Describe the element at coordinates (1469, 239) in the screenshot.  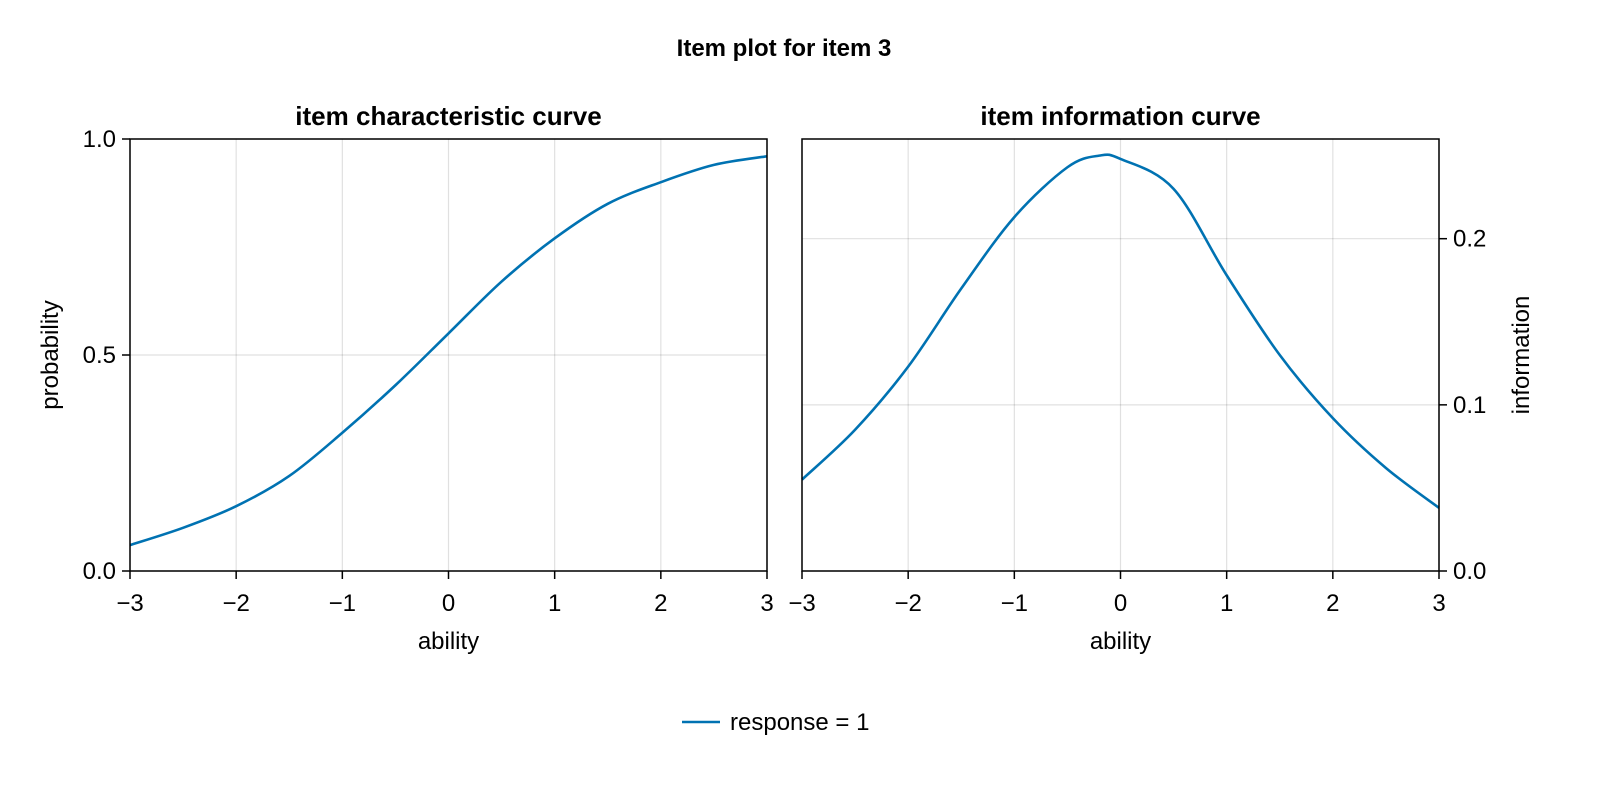
I see `y-tick-label: 0.2` at that location.